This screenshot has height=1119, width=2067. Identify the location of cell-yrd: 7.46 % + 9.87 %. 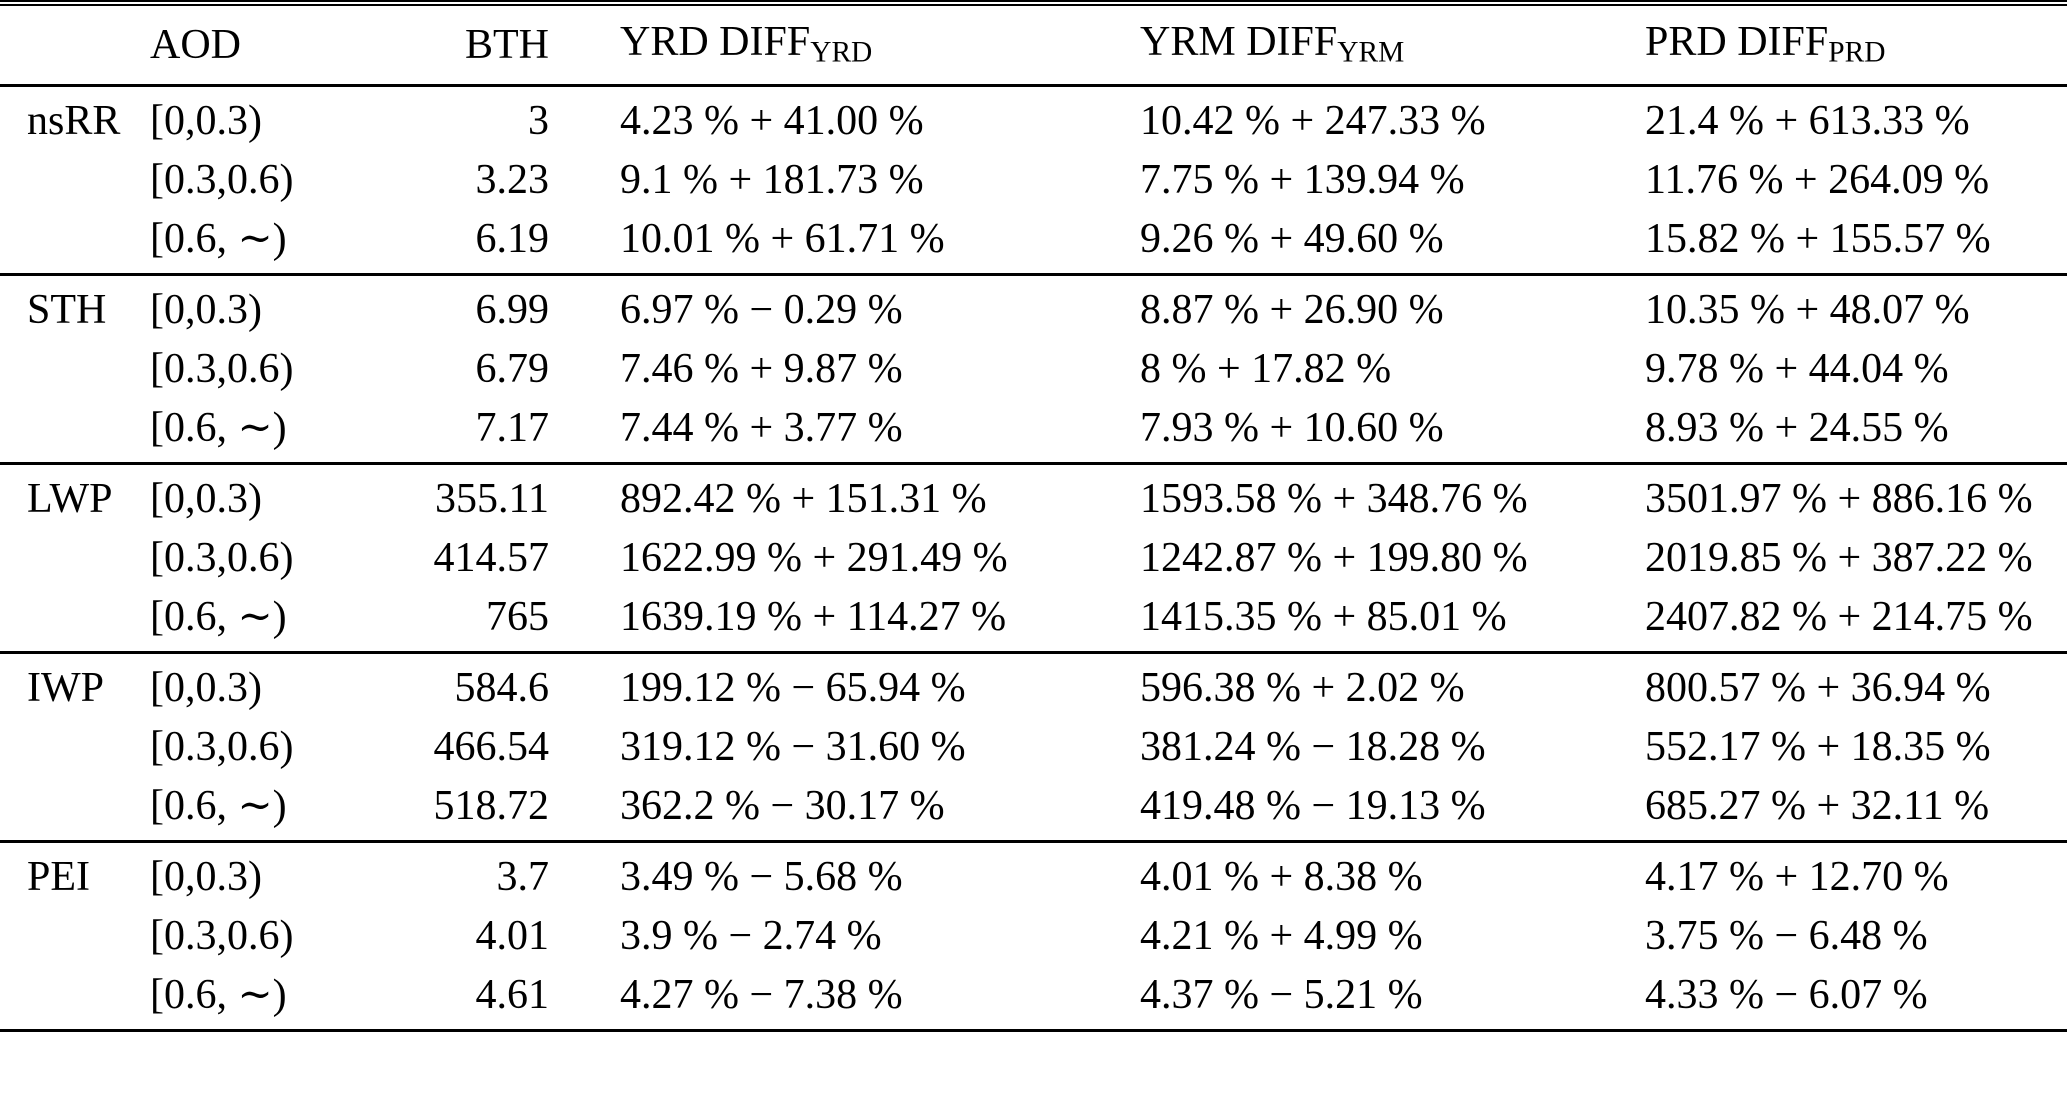
(761, 368).